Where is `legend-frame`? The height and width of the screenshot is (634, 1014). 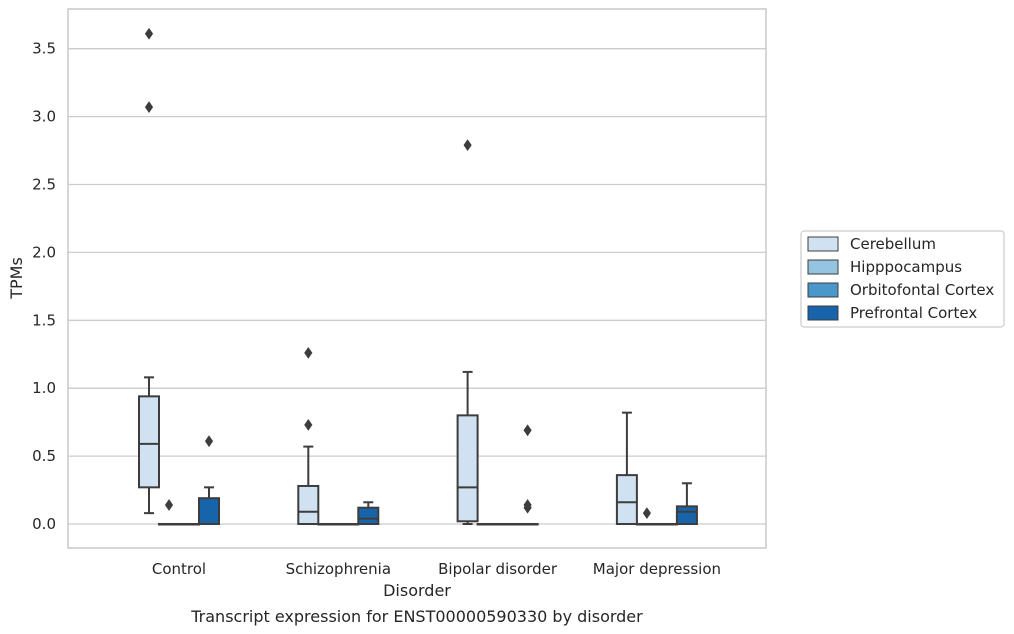 legend-frame is located at coordinates (902, 279).